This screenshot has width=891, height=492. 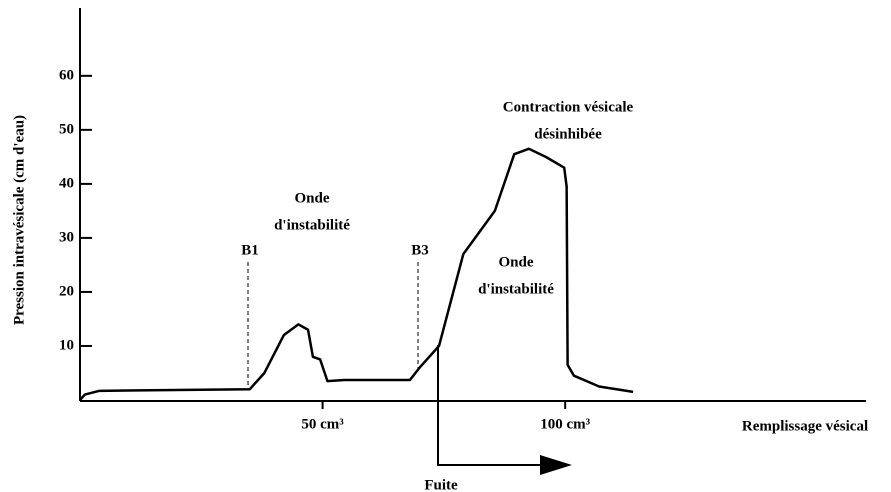 What do you see at coordinates (568, 107) in the screenshot?
I see `annotation: Contraction vésicale` at bounding box center [568, 107].